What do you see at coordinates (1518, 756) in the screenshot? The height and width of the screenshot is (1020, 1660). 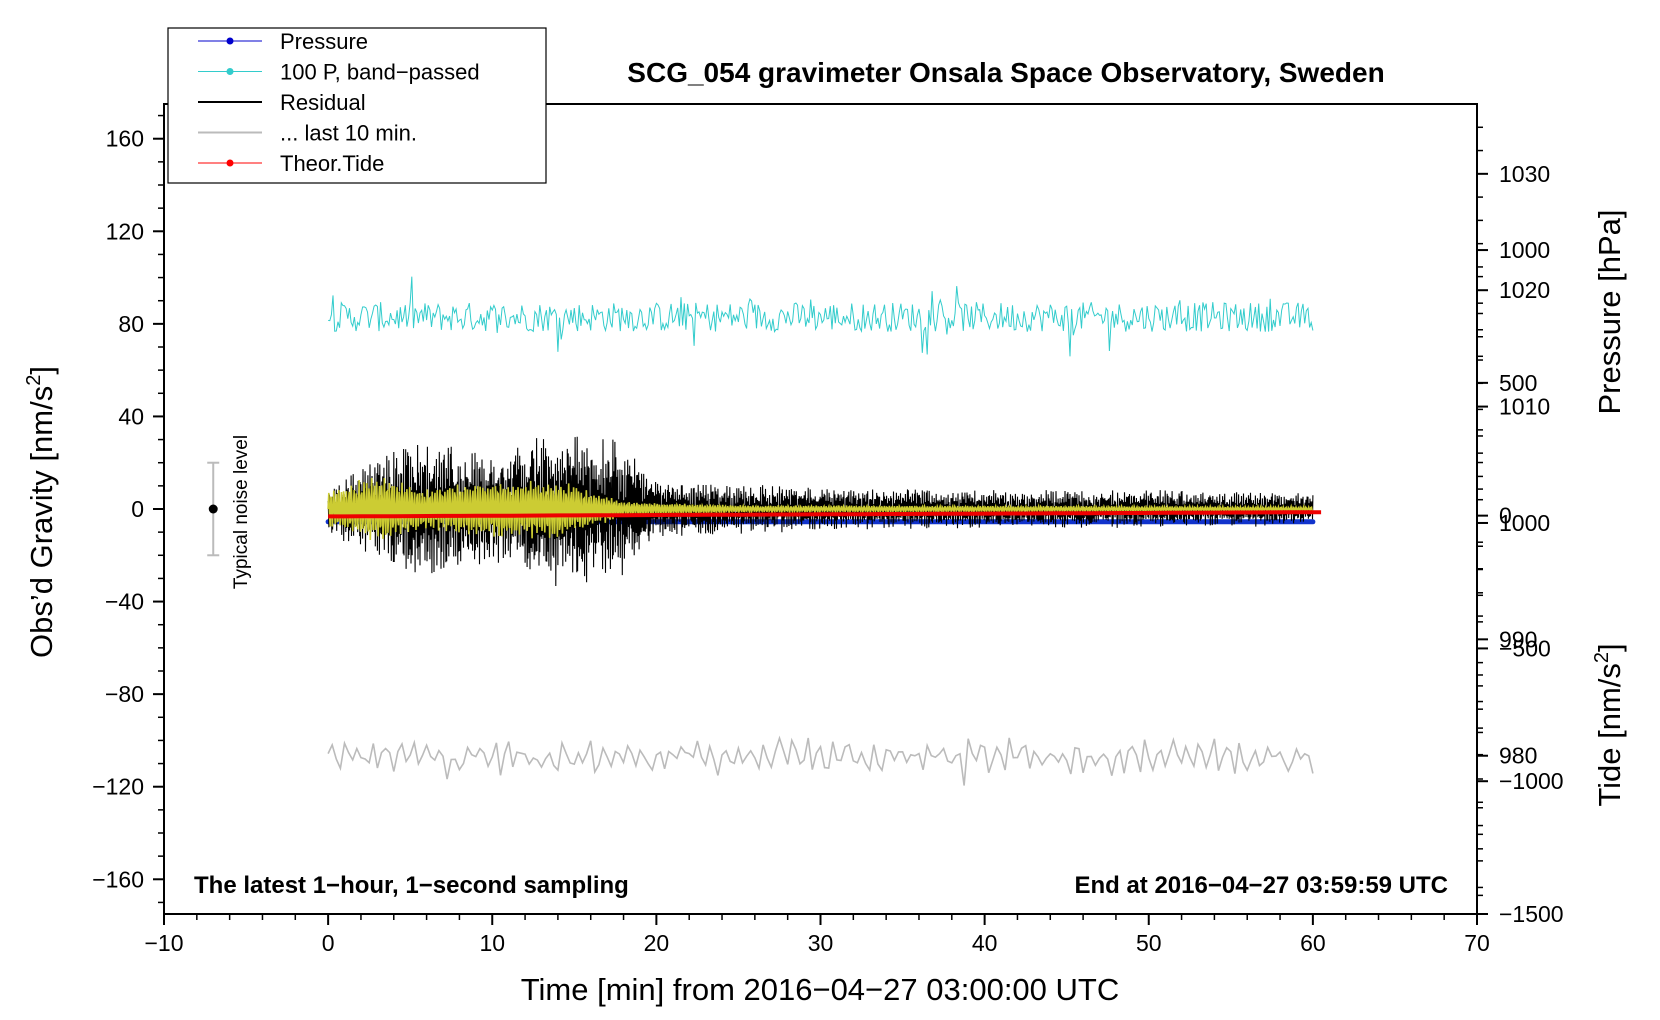 I see `pressure-tick-label: 980` at bounding box center [1518, 756].